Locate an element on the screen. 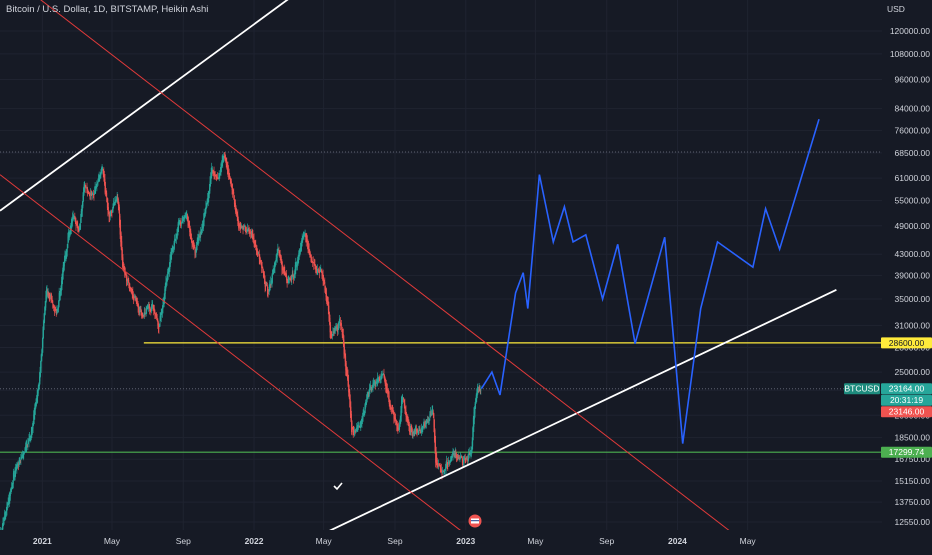 This screenshot has height=555, width=932. price-tick-label: 84000.00 is located at coordinates (913, 109).